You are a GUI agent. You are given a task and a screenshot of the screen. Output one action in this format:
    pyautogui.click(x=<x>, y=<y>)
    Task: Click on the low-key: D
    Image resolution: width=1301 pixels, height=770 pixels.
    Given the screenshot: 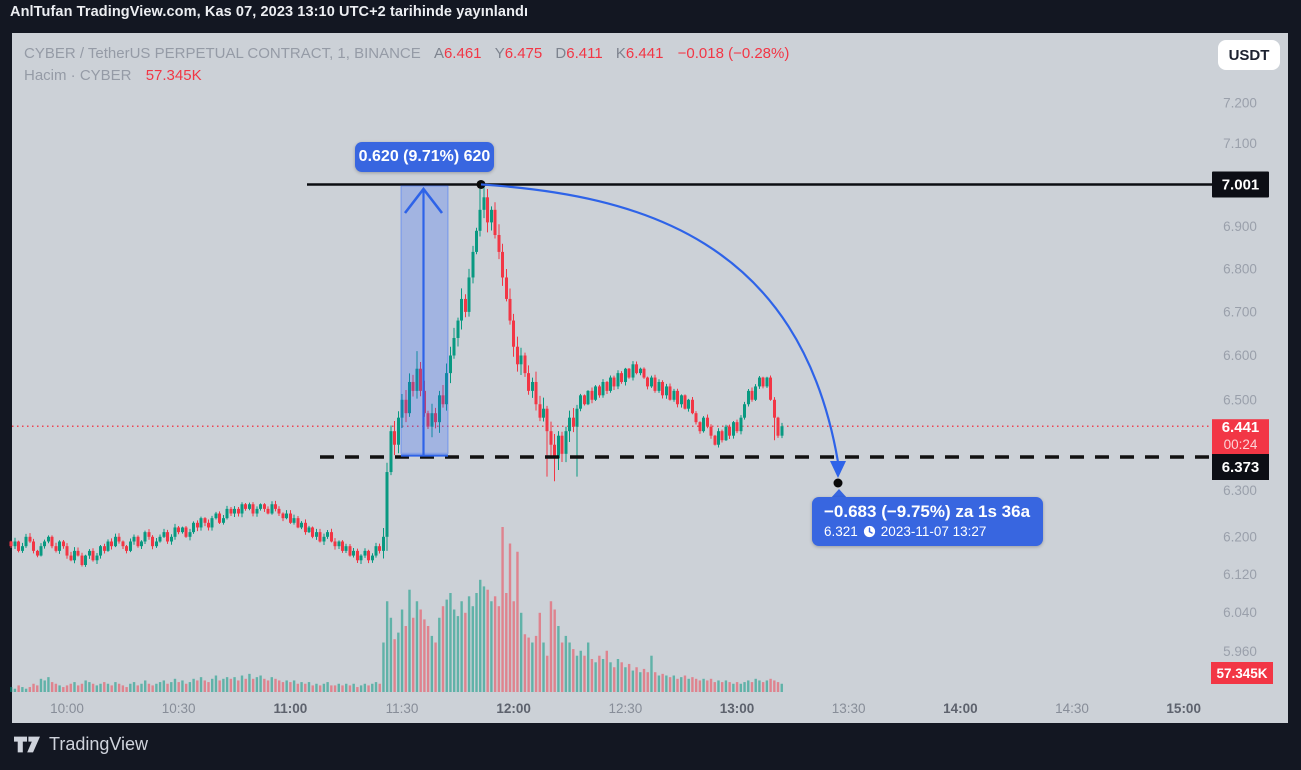 What is the action you would take?
    pyautogui.click(x=561, y=53)
    